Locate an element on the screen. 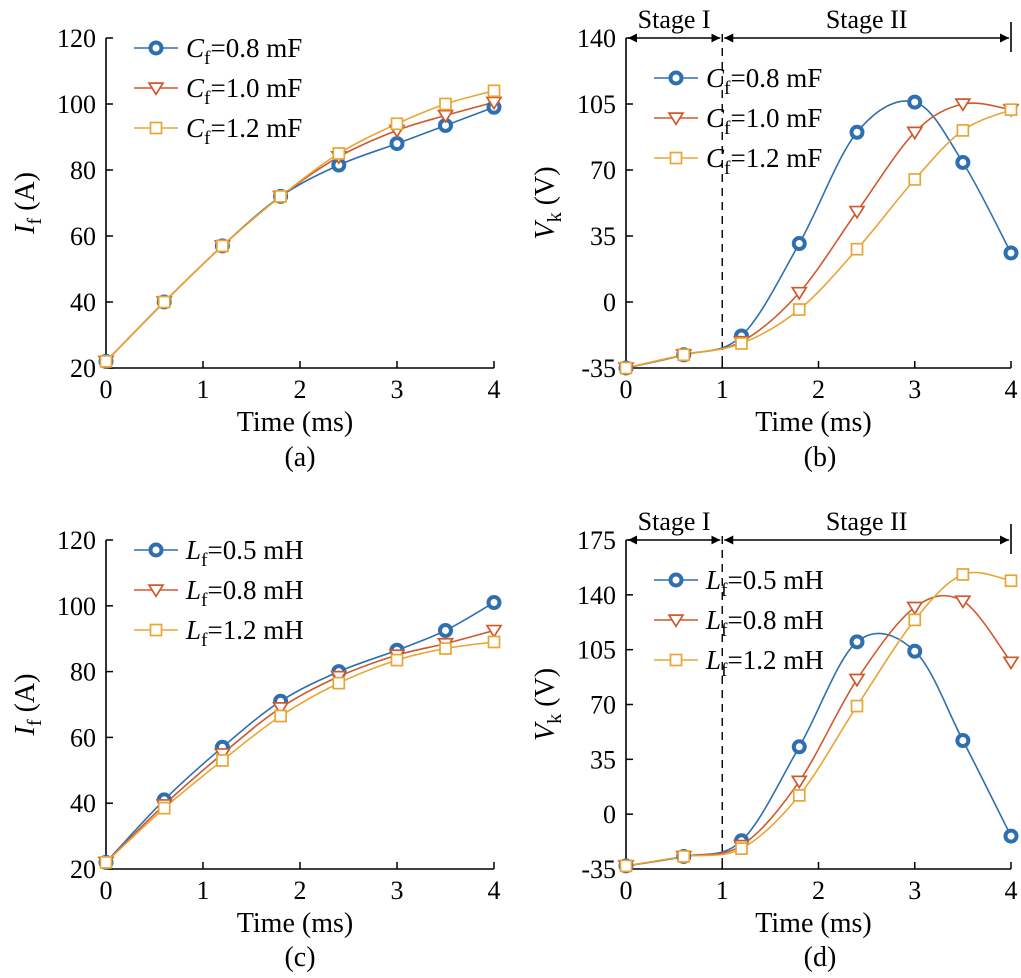  y-tick-label: 20 is located at coordinates (83, 368).